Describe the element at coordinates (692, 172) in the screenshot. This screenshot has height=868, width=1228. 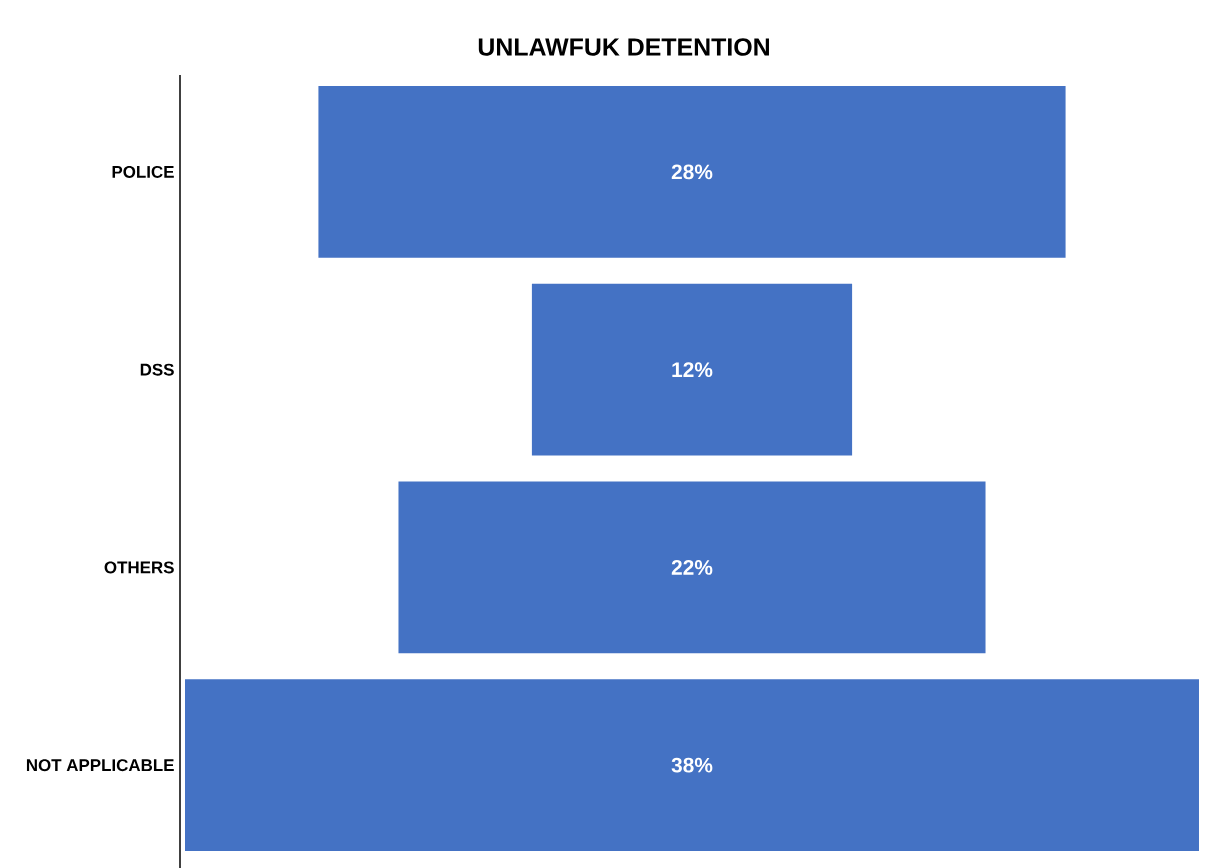
I see `data-label: 28%` at that location.